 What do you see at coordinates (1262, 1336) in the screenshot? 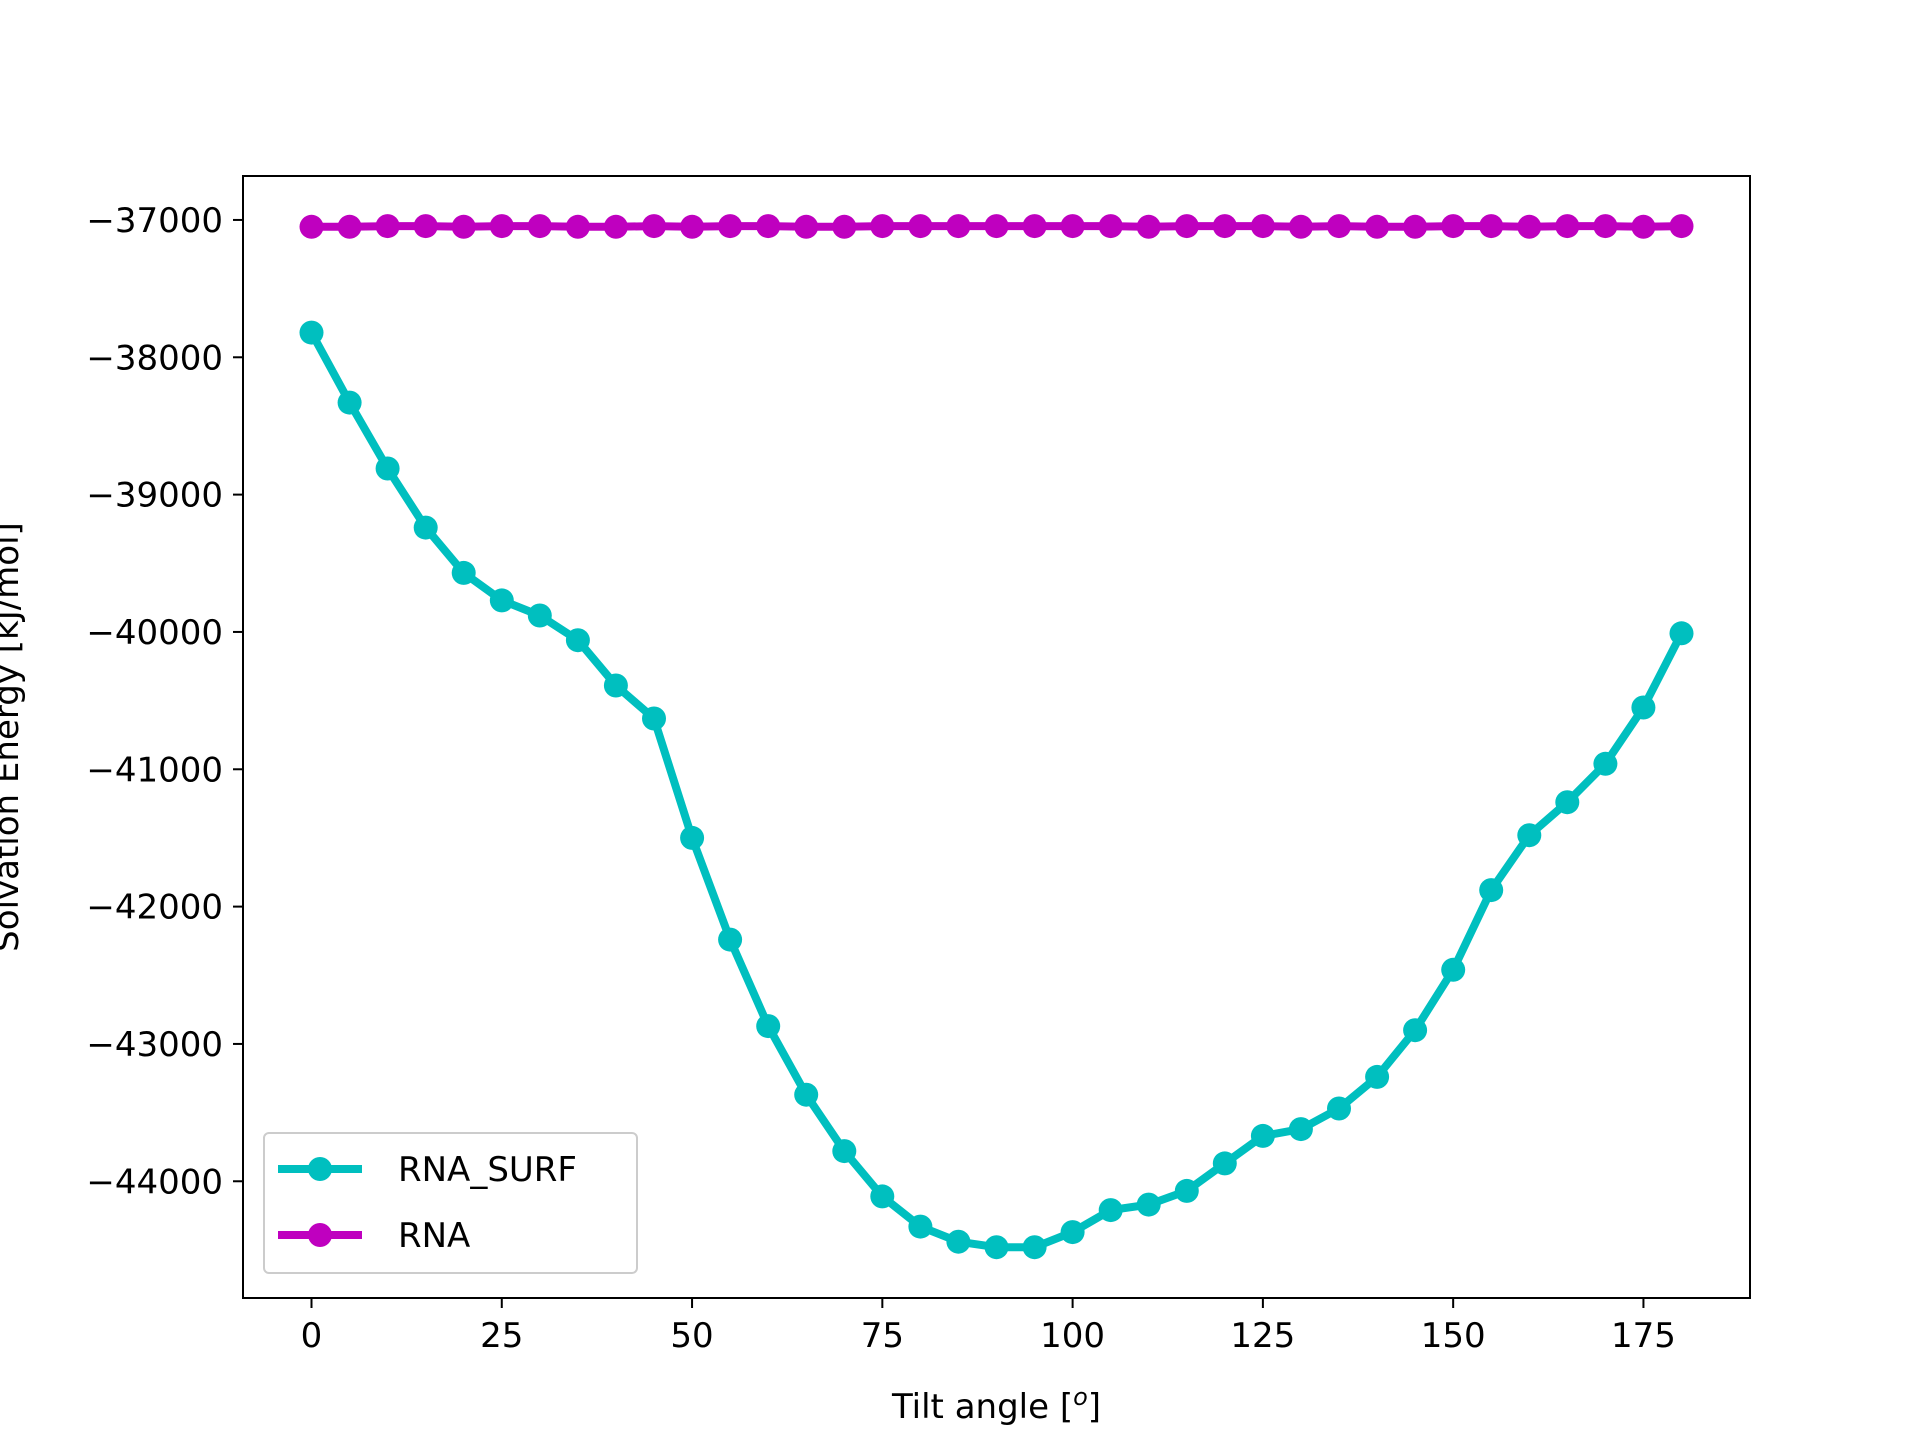
I see `x-tick-label: 125` at bounding box center [1262, 1336].